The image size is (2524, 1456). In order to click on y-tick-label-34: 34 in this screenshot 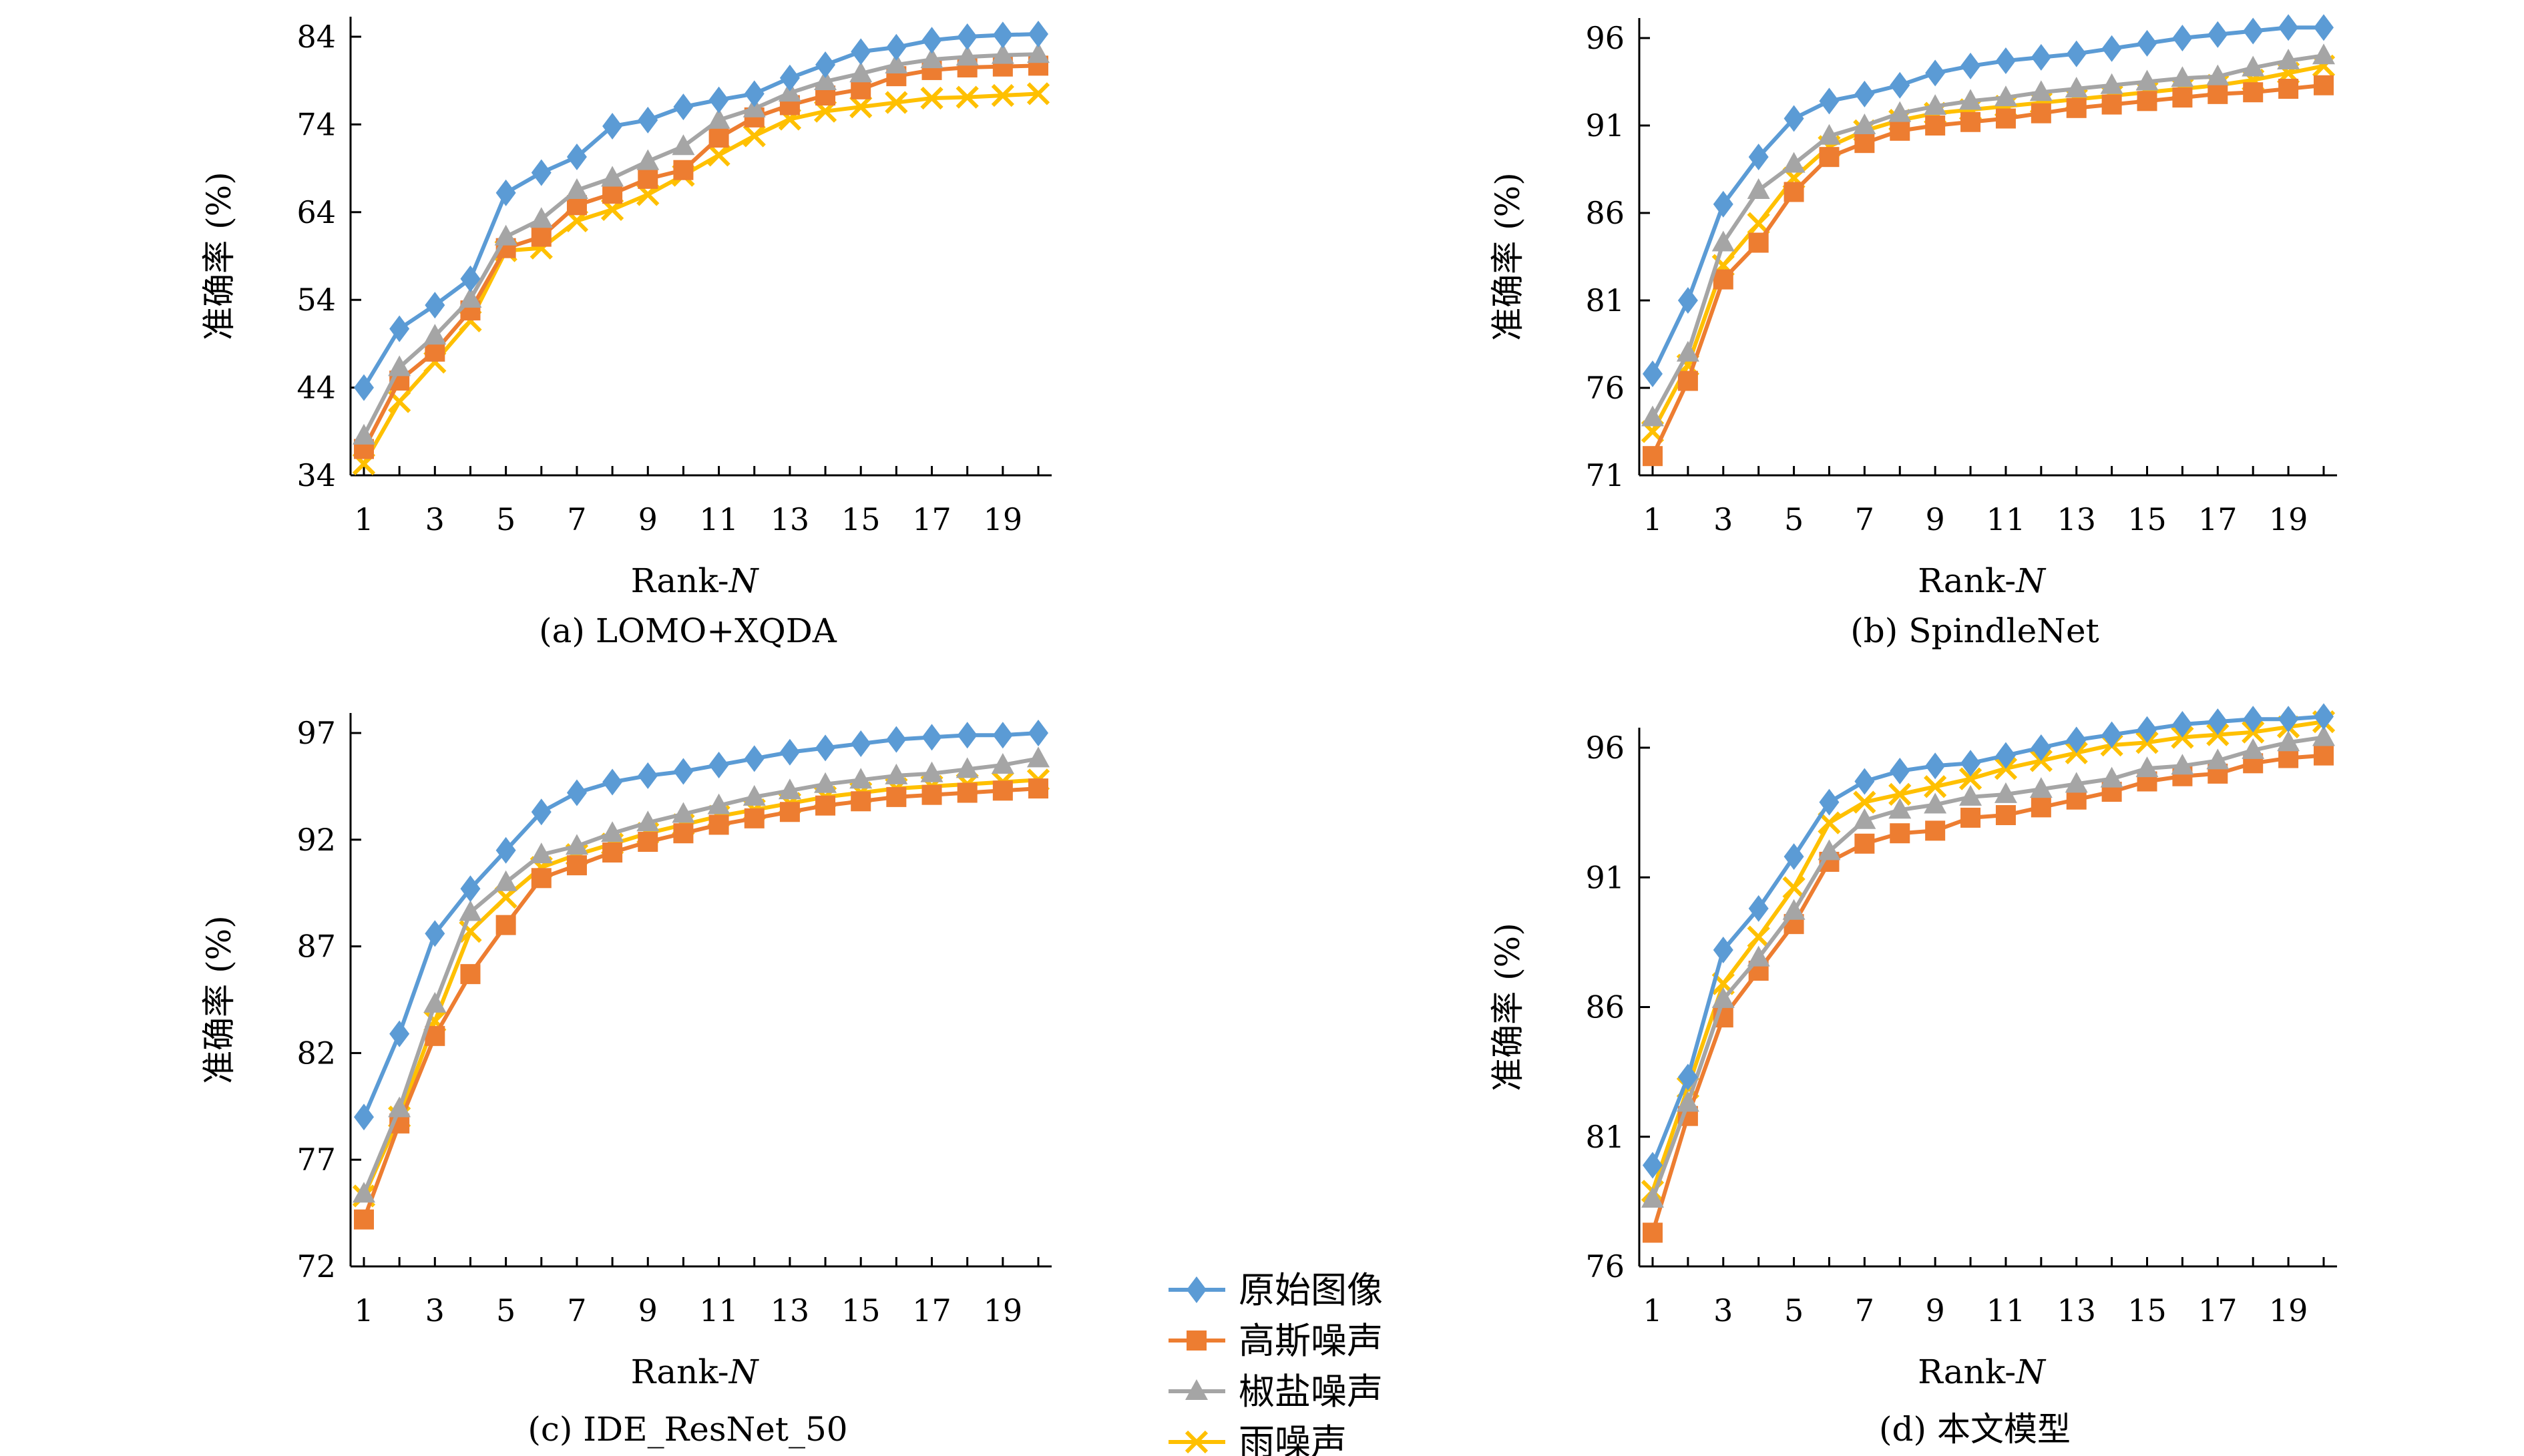, I will do `click(316, 475)`.